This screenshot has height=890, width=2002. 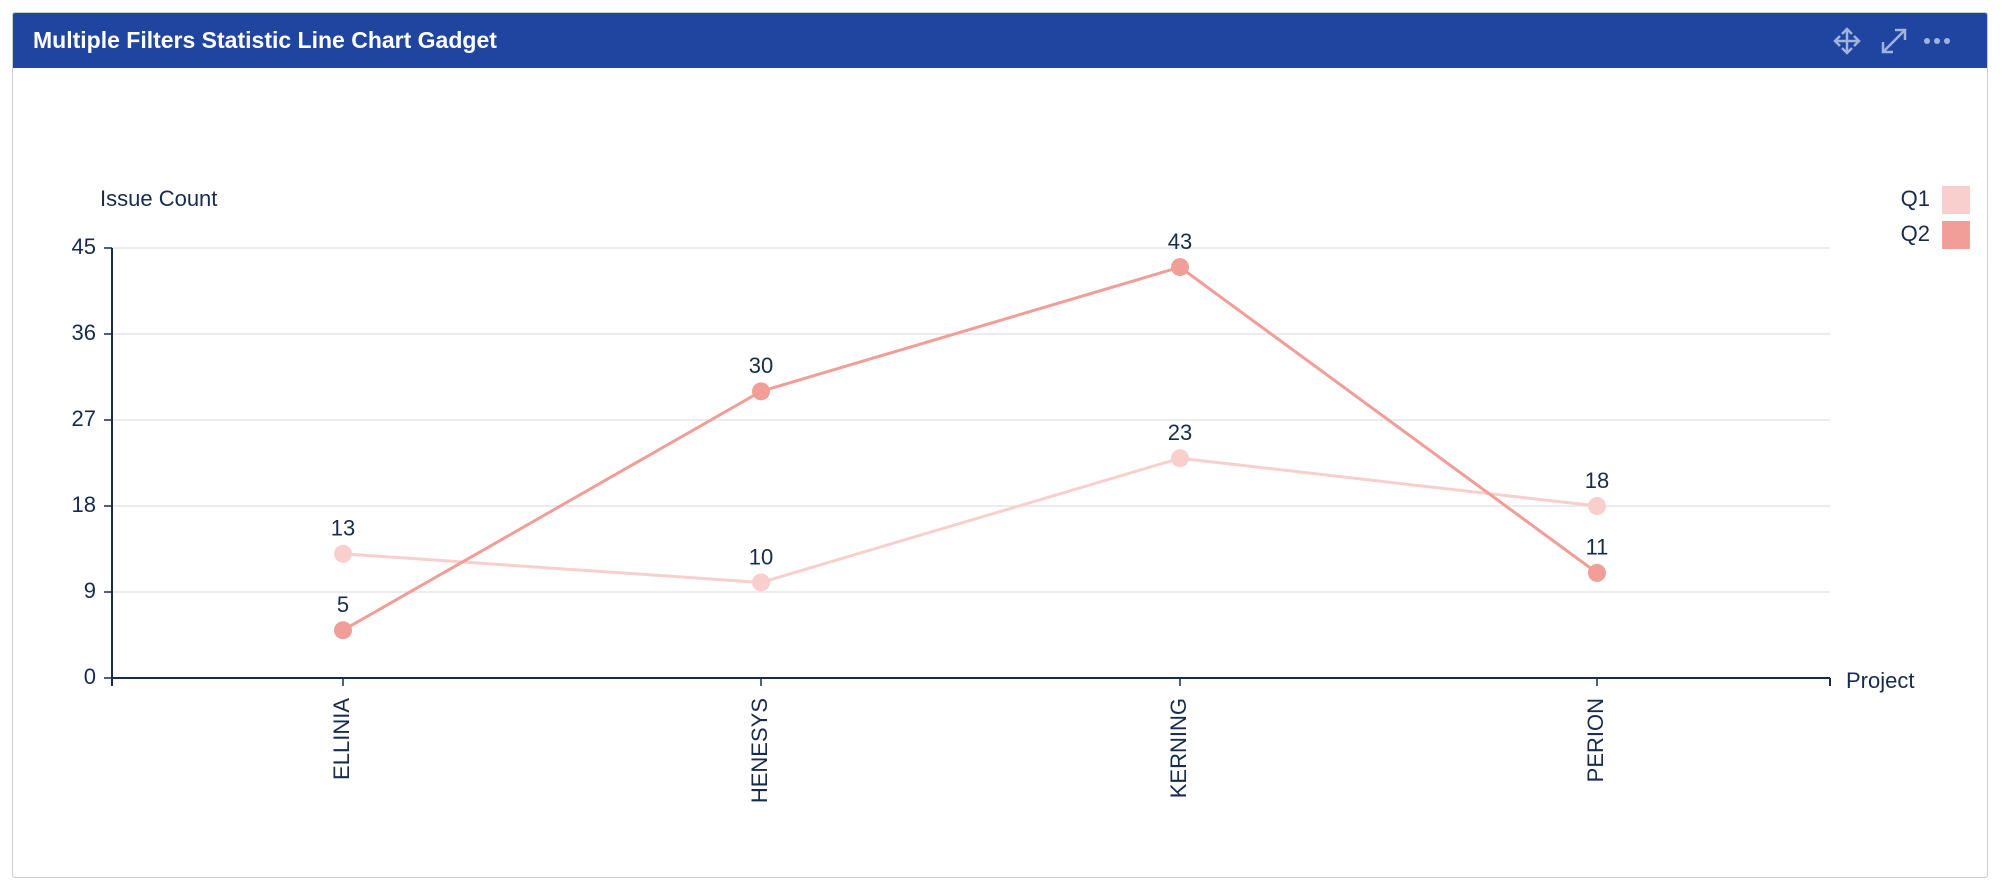 What do you see at coordinates (1180, 241) in the screenshot?
I see `data-label: 43` at bounding box center [1180, 241].